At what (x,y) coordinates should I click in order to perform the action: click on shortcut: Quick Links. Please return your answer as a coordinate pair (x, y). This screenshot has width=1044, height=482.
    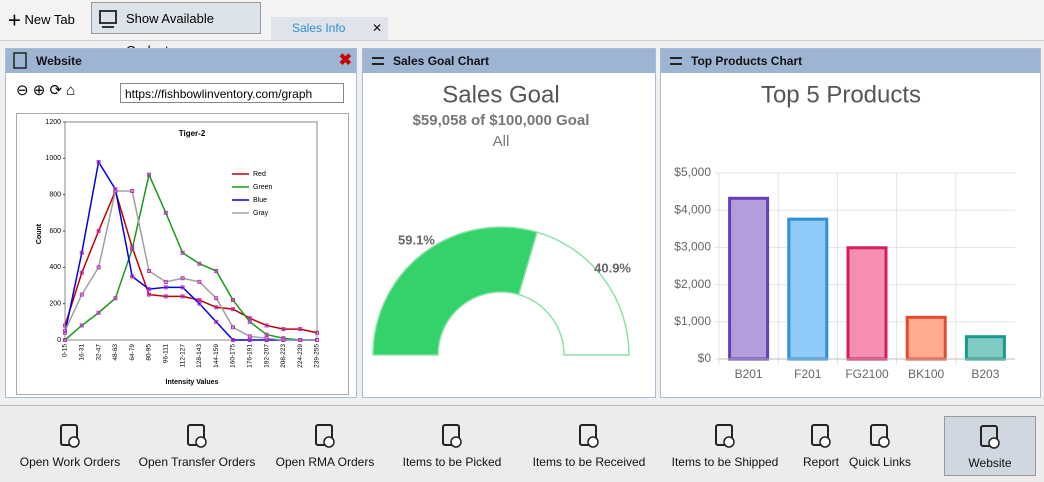
    Looking at the image, I should click on (880, 446).